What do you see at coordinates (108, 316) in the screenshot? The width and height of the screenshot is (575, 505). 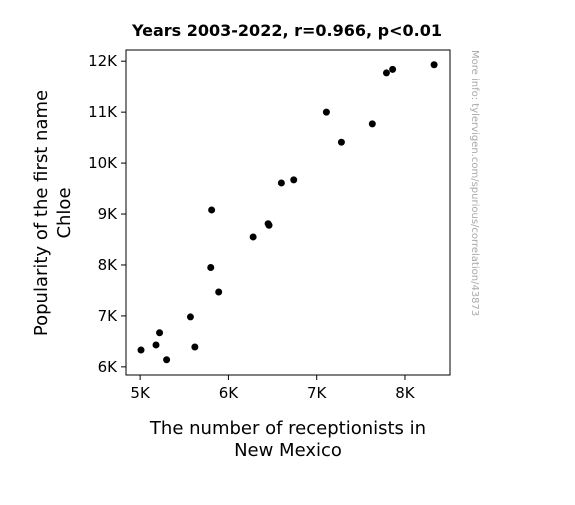 I see `y-tick-label: 7K` at bounding box center [108, 316].